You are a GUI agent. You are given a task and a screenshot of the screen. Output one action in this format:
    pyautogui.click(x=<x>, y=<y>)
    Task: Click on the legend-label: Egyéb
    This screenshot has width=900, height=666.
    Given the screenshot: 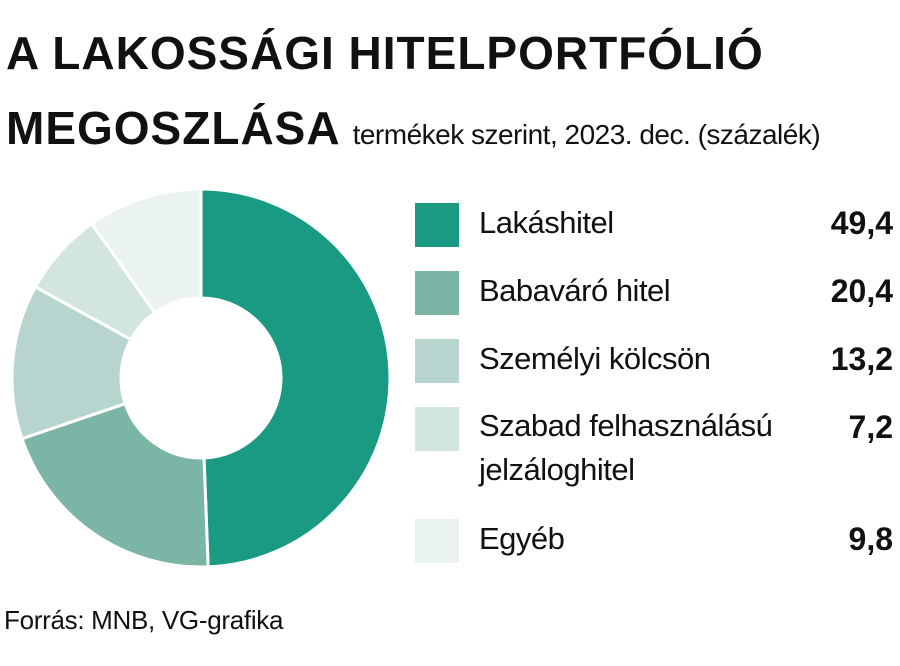 What is the action you would take?
    pyautogui.click(x=522, y=538)
    